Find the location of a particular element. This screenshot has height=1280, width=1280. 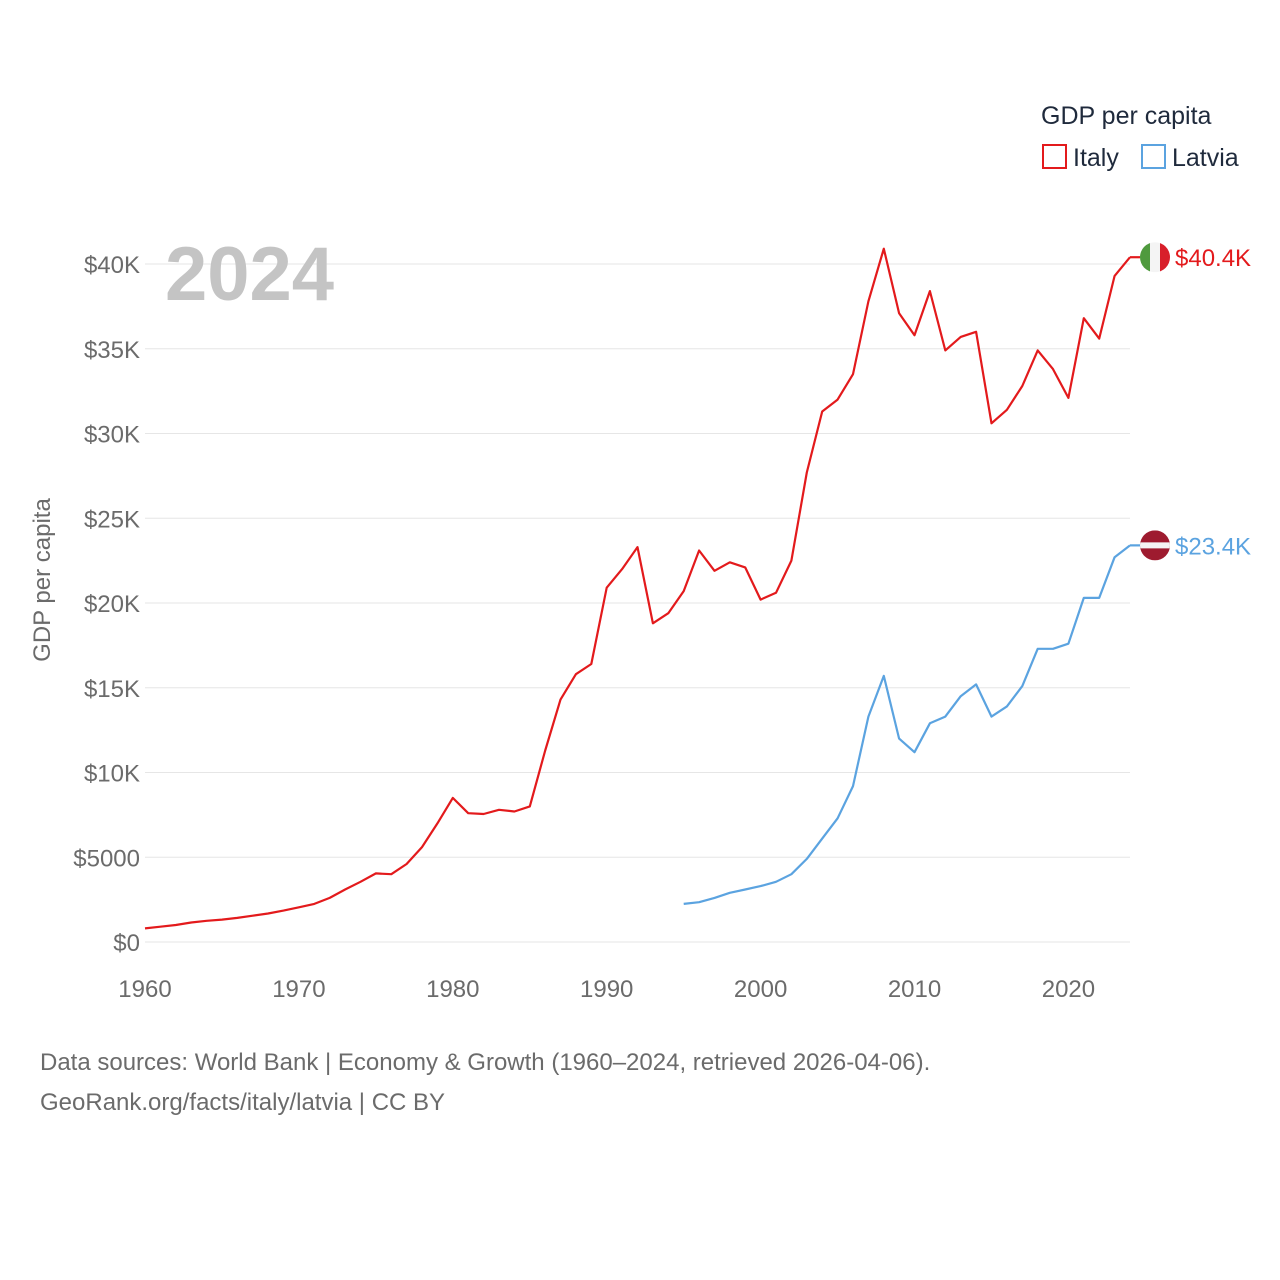

y-tick-label: $0 is located at coordinates (126, 943).